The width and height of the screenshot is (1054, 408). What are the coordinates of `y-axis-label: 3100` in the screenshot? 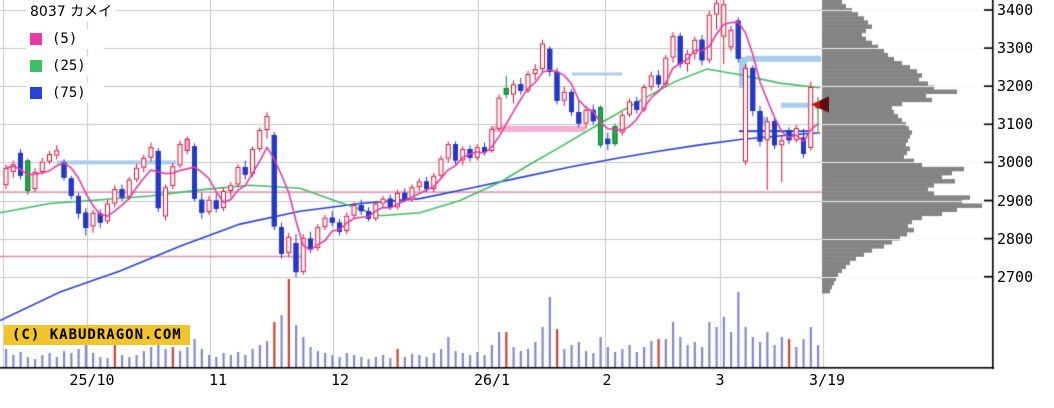 It's located at (1015, 124).